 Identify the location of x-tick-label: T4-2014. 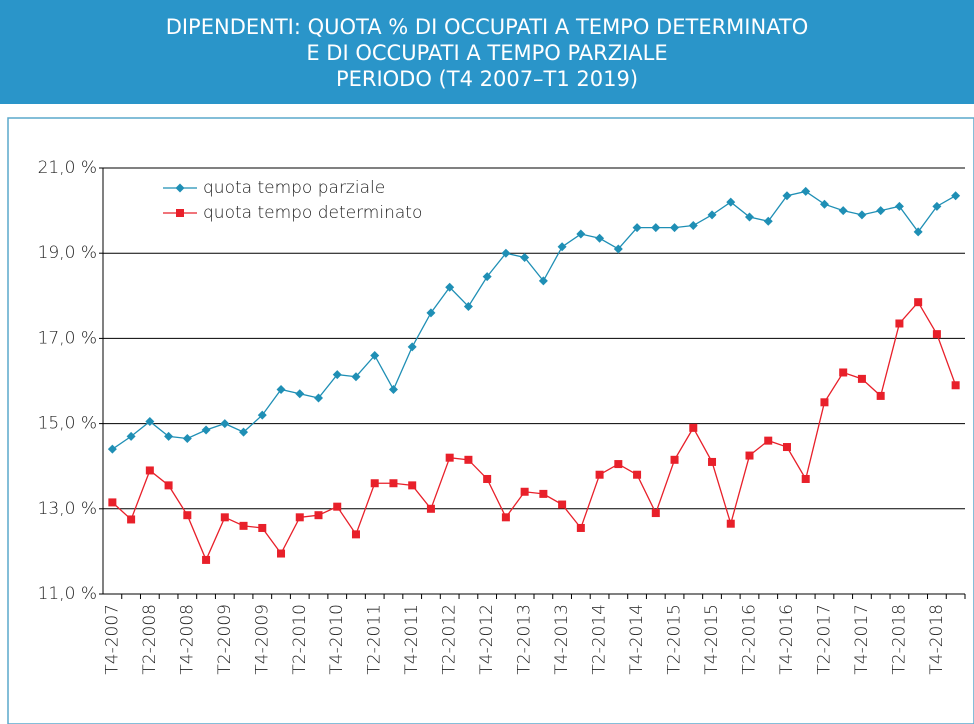
(637, 639).